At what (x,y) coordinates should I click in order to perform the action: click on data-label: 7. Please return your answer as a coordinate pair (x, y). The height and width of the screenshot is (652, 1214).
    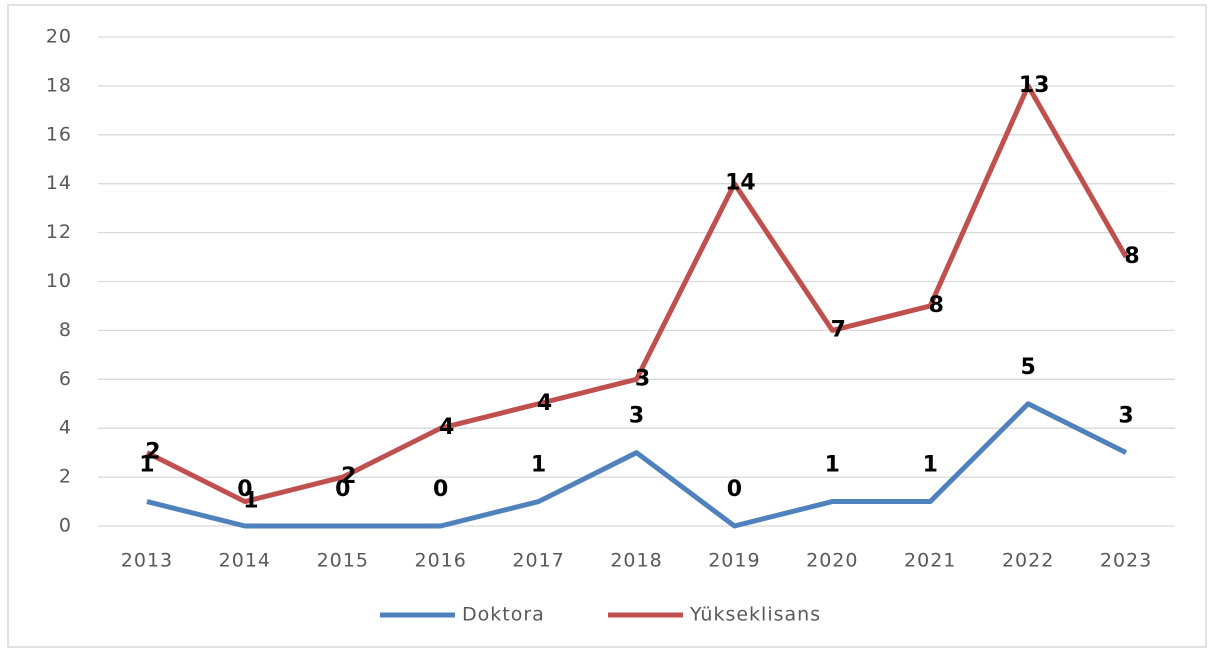
    Looking at the image, I should click on (838, 329).